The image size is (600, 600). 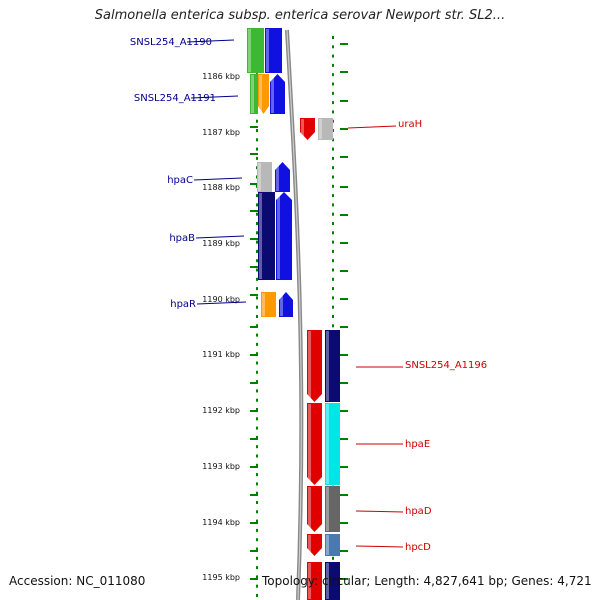 I want to click on gene-block-hpar-blue, so click(x=286, y=304).